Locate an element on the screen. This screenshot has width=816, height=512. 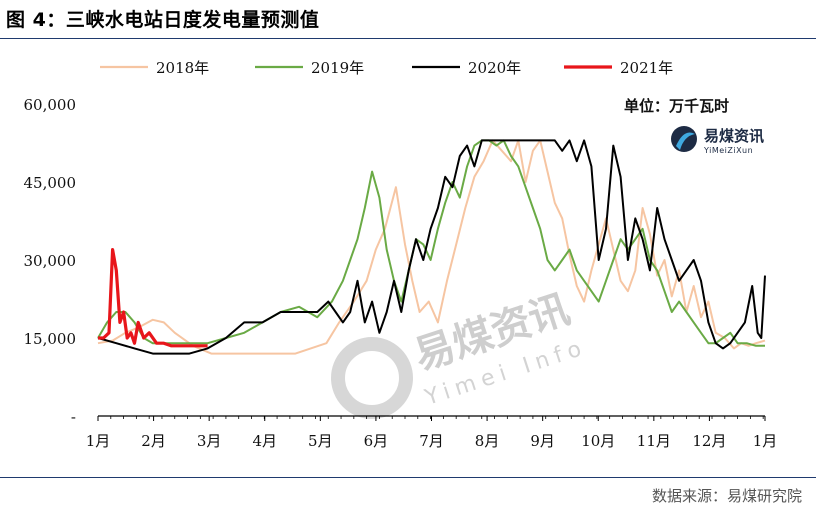
x-tick-label: 7月 is located at coordinates (431, 441).